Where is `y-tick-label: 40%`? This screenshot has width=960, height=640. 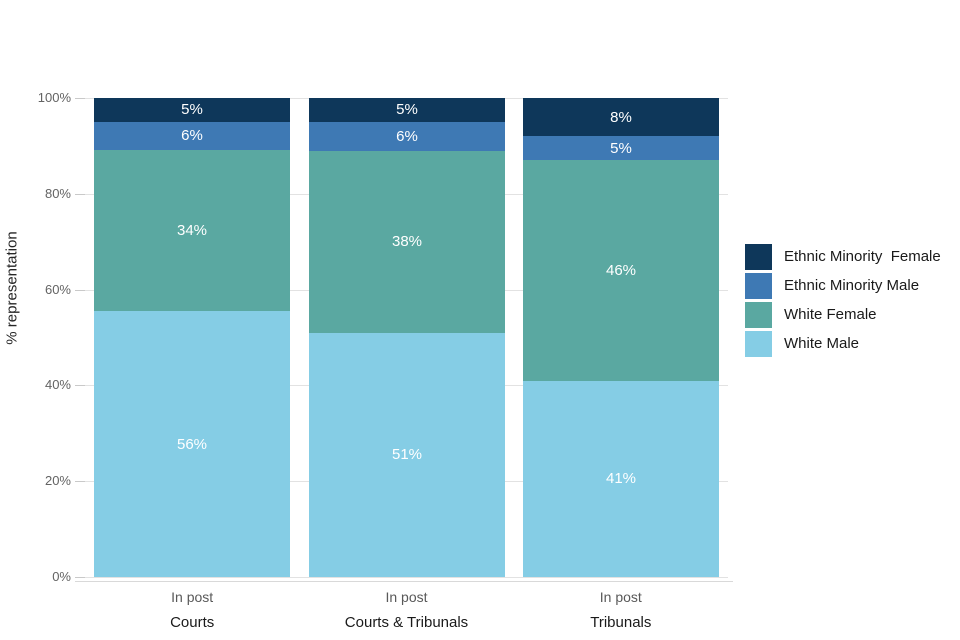 y-tick-label: 40% is located at coordinates (57, 384).